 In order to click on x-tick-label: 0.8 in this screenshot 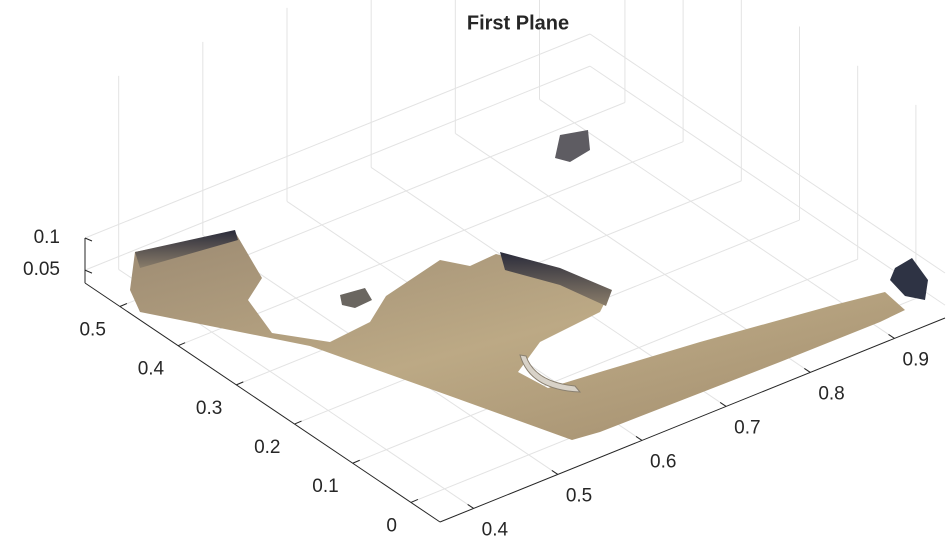, I will do `click(831, 393)`.